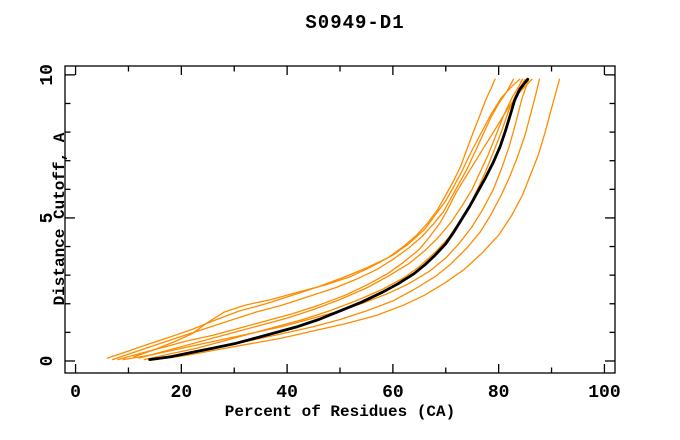 Image resolution: width=680 pixels, height=440 pixels. I want to click on x-tick-label: 0, so click(75, 393).